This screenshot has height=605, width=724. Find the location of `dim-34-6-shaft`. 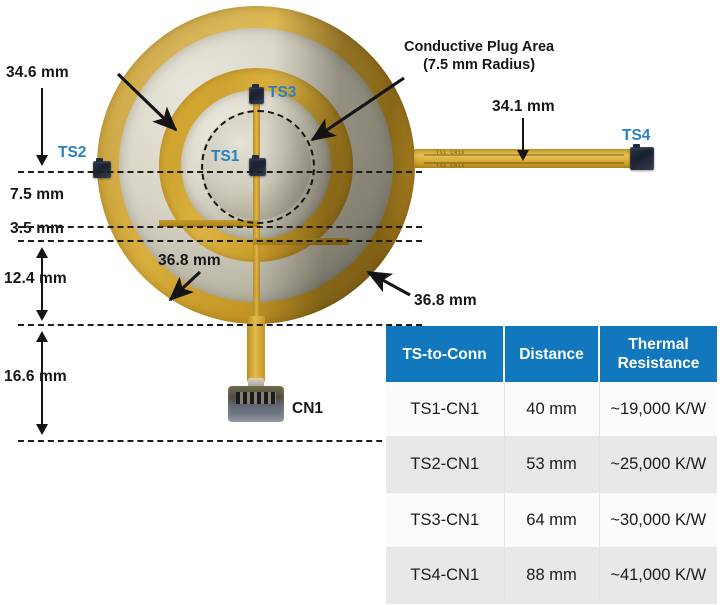

dim-34-6-shaft is located at coordinates (42, 122).